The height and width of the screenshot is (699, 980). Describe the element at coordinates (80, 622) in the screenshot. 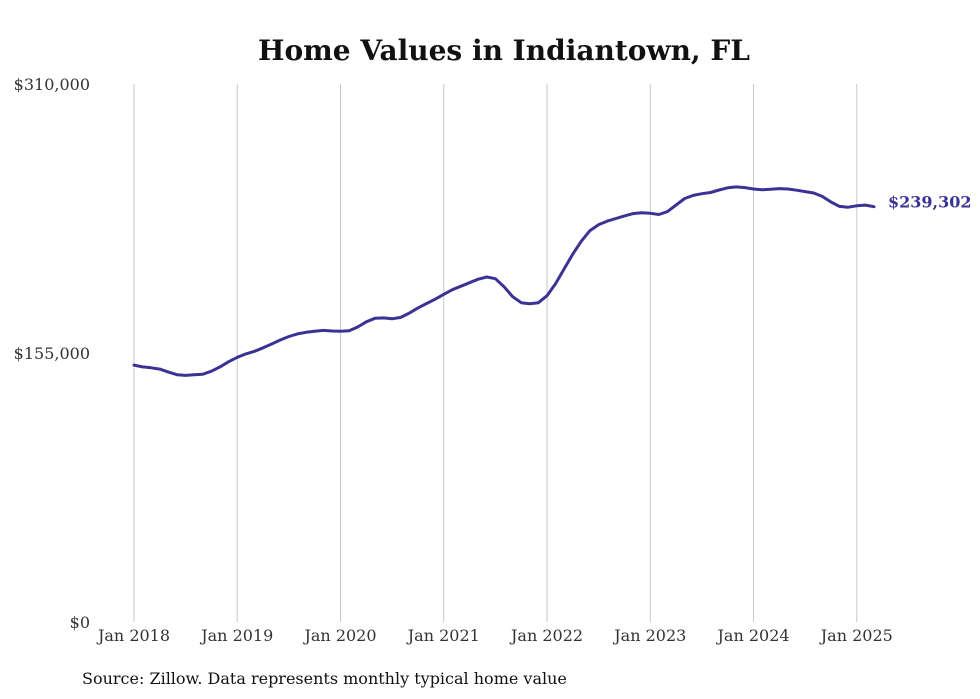

I see `y-tick-label: $0` at that location.